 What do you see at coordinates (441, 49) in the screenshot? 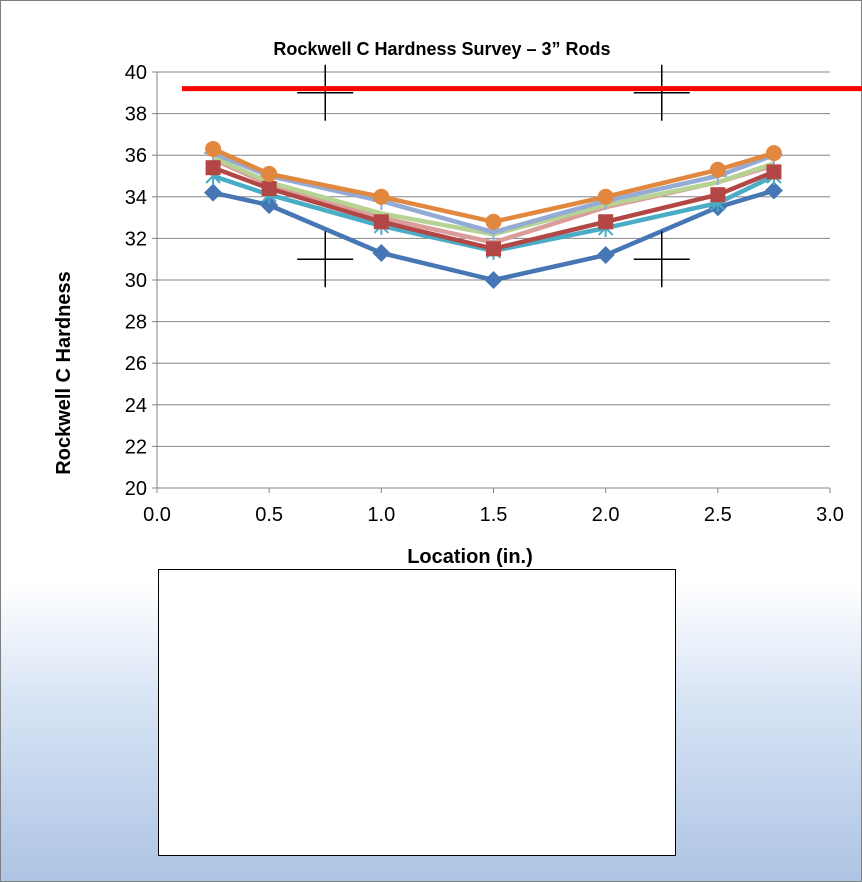
I see `chart-title: Rockwell C Hardness Survey – 3” Rods` at bounding box center [441, 49].